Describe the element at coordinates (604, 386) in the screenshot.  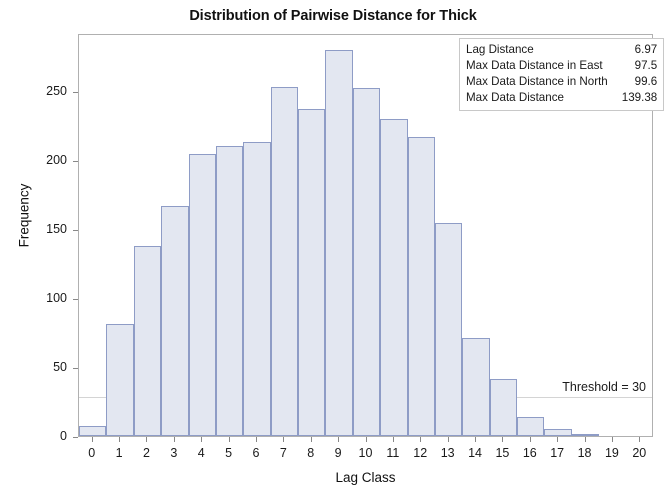
I see `threshold-label: Threshold = 30` at that location.